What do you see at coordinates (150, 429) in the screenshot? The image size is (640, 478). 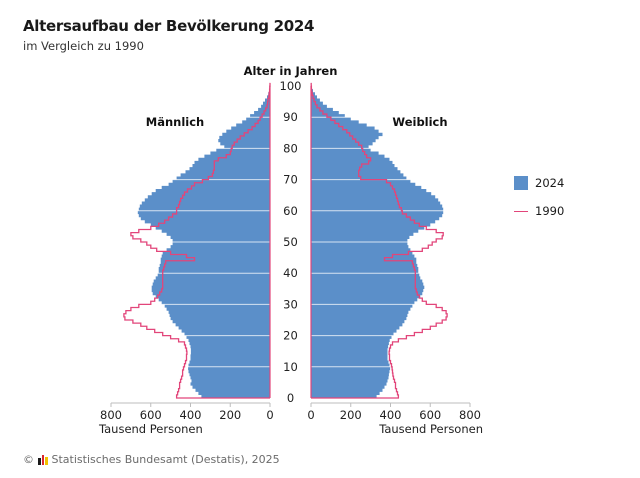 I see `x-axis-title-male: Tausend Personen` at bounding box center [150, 429].